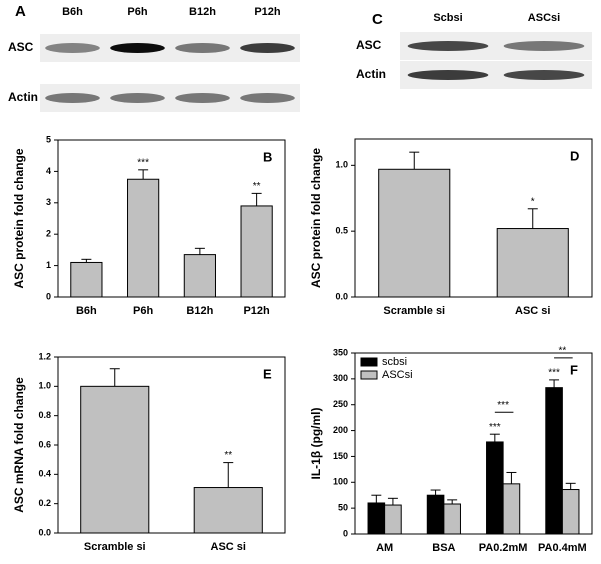  Describe the element at coordinates (267, 12) in the screenshot. I see `lane-label: P12h` at that location.